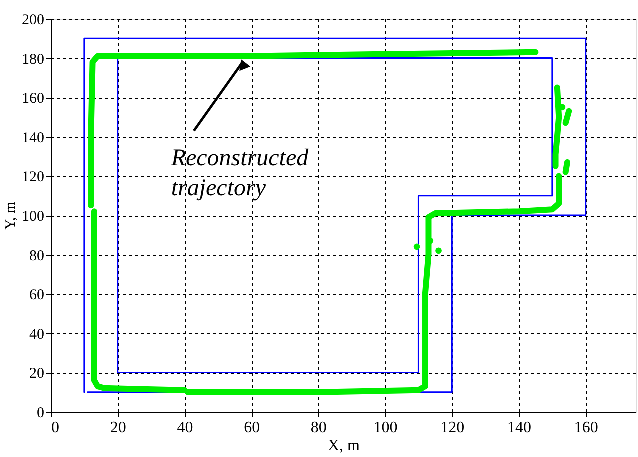 The image size is (638, 457). I want to click on y-tick-label: 180, so click(33, 60).